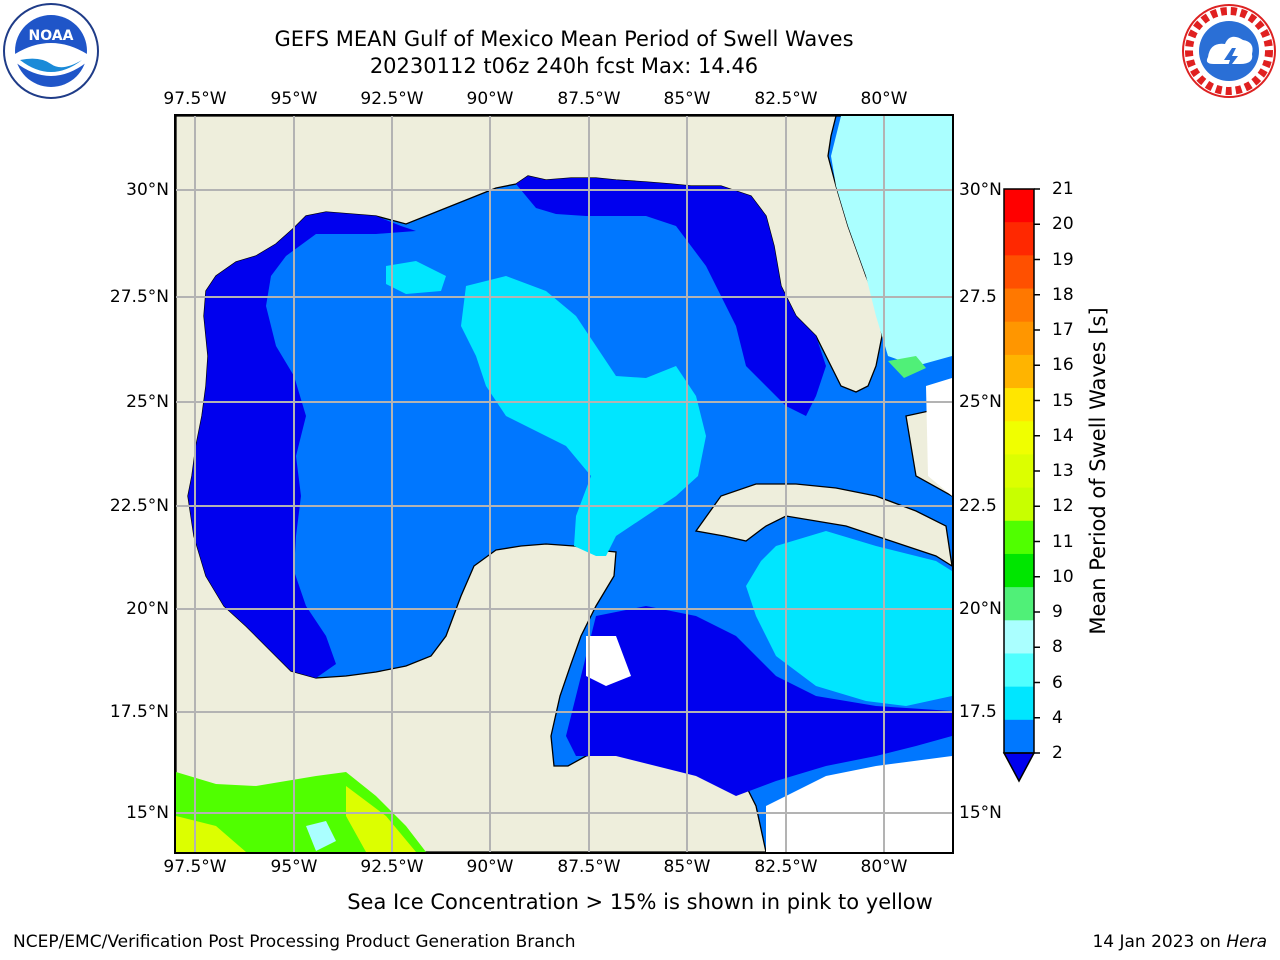  What do you see at coordinates (564, 66) in the screenshot?
I see `chart-subtitle: 20230112 t06z 240h fcst Max: 14.46` at bounding box center [564, 66].